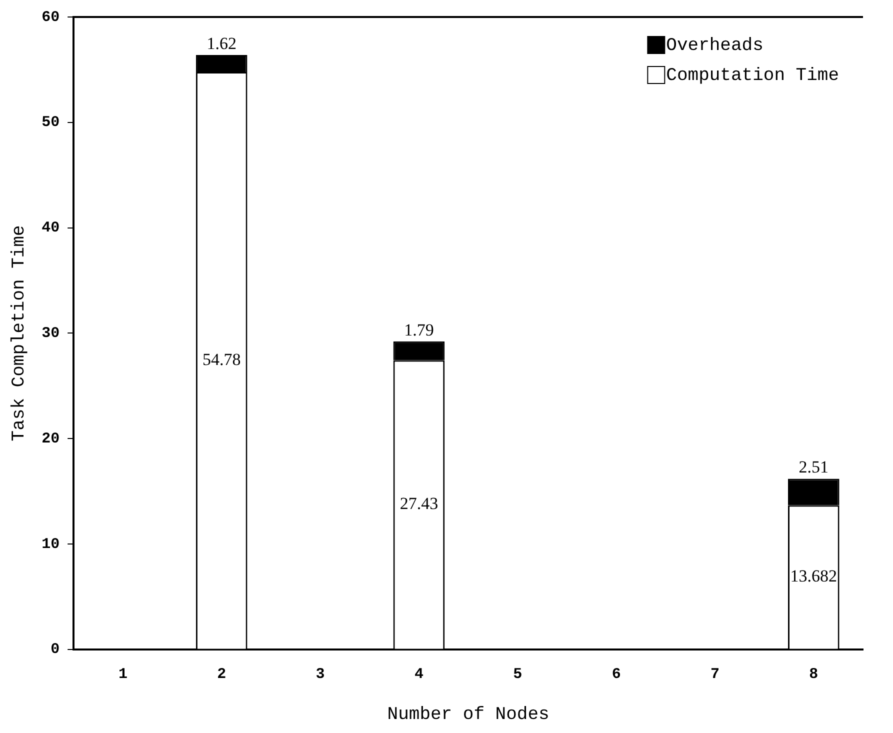 The image size is (893, 733). I want to click on y-tick-label: 50, so click(51, 123).